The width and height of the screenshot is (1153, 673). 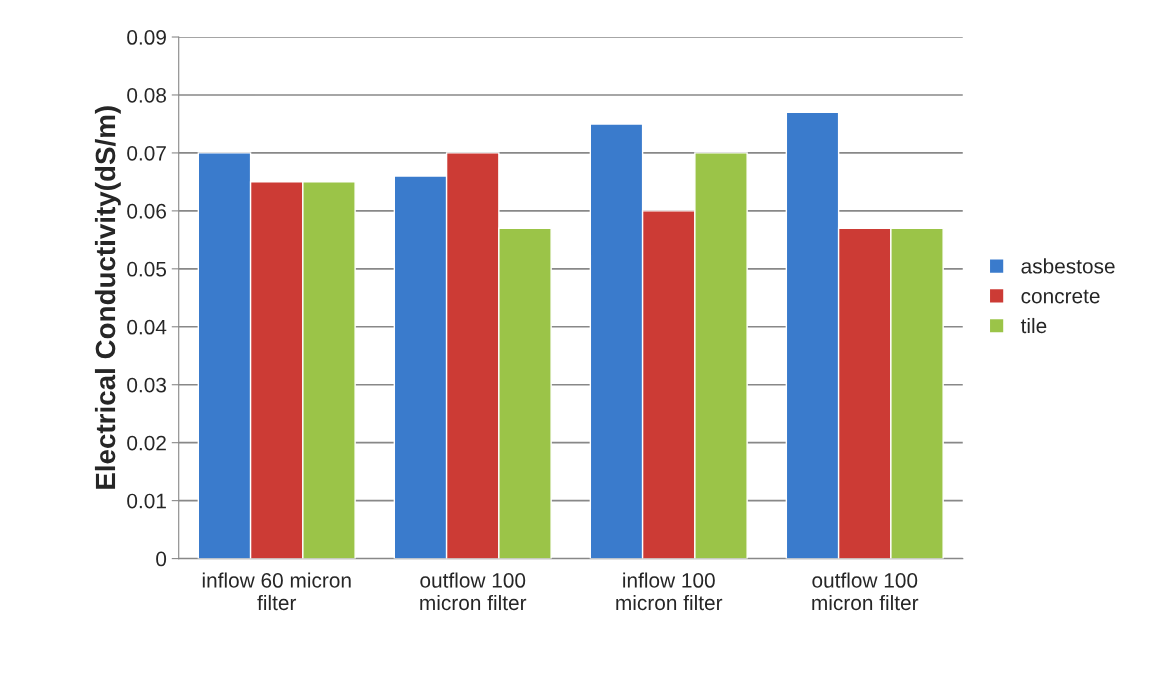 I want to click on y-tick-label: 0, so click(x=161, y=559).